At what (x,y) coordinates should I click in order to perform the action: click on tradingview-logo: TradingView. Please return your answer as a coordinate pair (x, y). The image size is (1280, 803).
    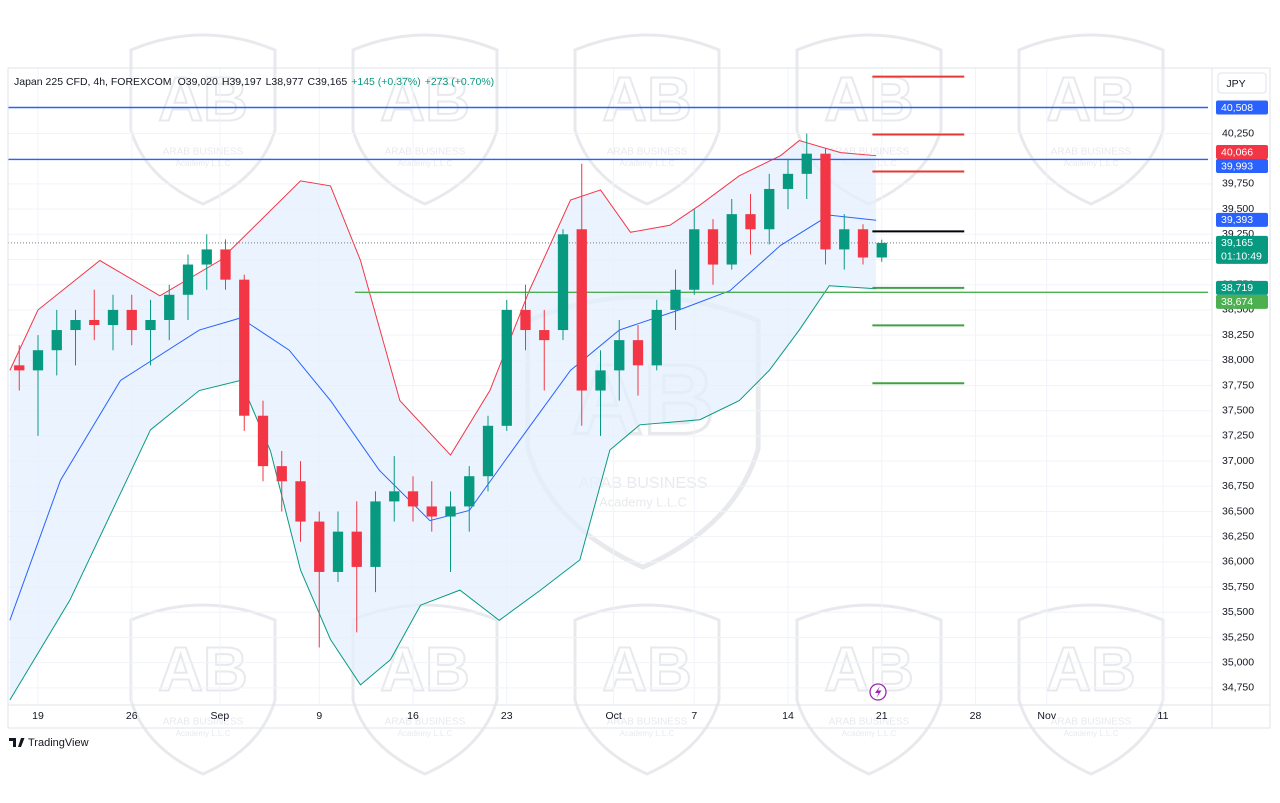
    Looking at the image, I should click on (49, 743).